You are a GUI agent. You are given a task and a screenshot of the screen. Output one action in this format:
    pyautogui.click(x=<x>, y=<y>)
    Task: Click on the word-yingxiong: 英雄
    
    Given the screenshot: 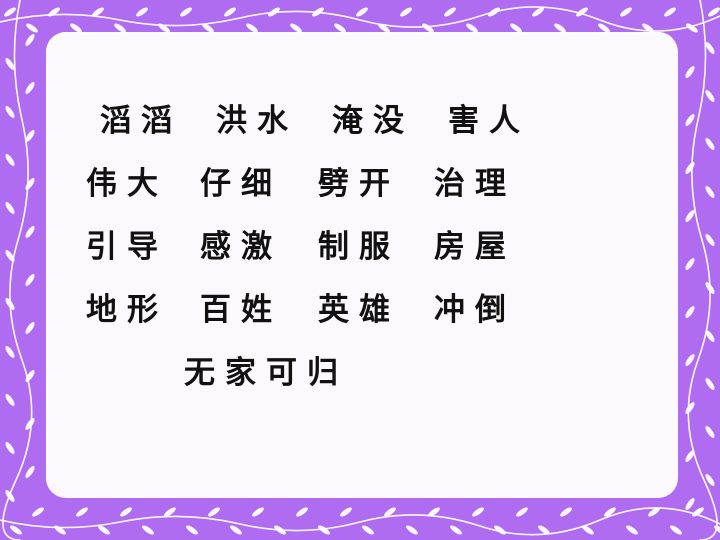 What is the action you would take?
    pyautogui.click(x=359, y=310)
    